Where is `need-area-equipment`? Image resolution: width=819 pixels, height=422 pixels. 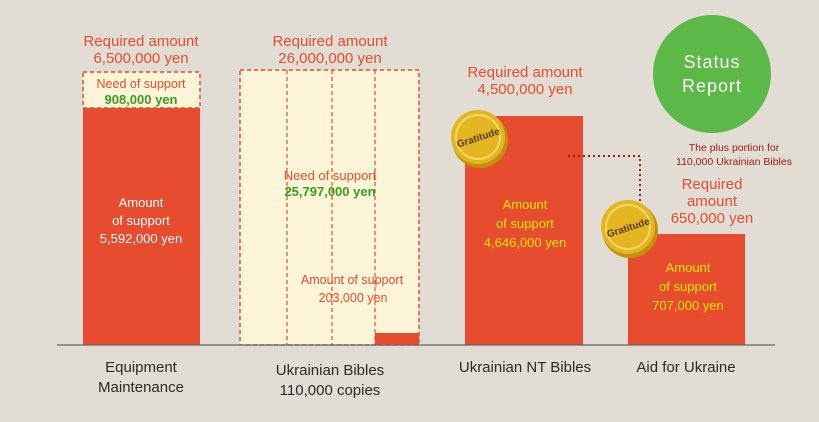 need-area-equipment is located at coordinates (141, 90).